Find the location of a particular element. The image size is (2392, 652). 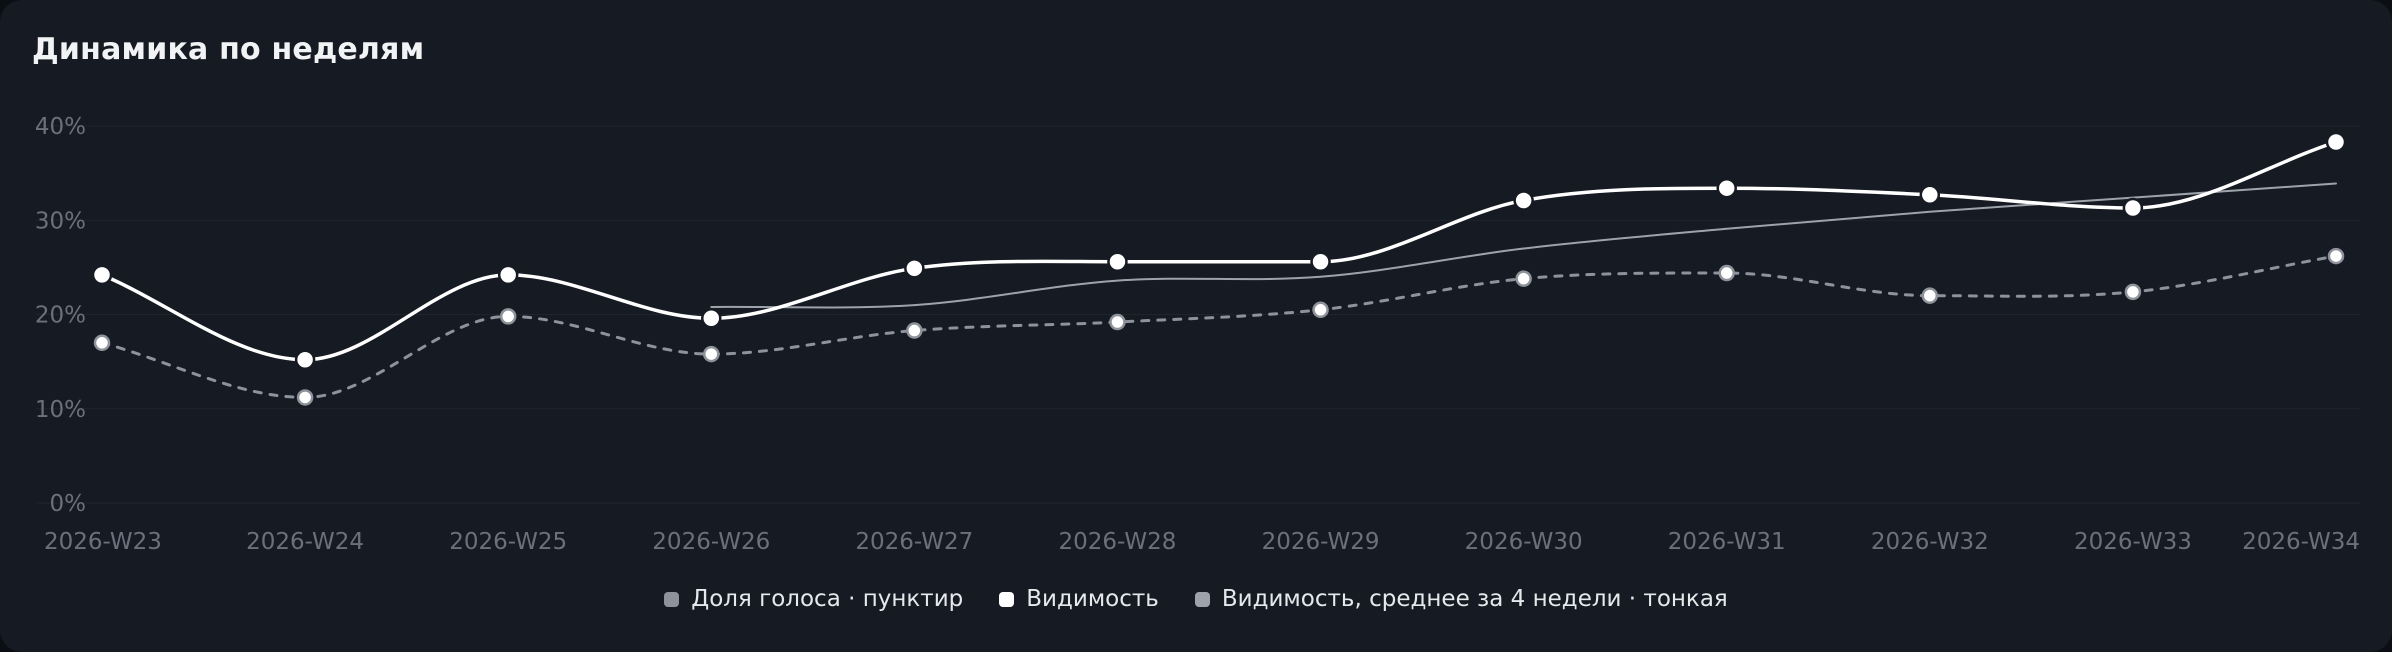

legend-item-share: Доля голоса · пунктир is located at coordinates (813, 599).